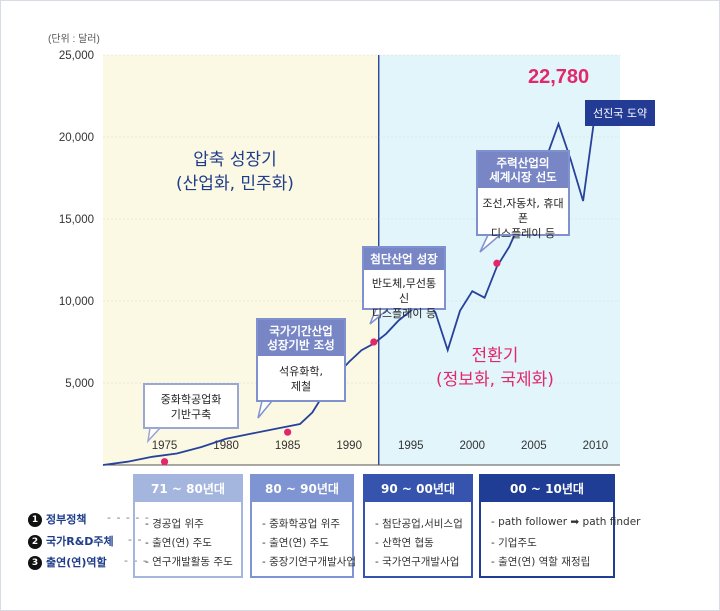 This screenshot has height=611, width=720. I want to click on period-row-policy: - 중화학공업 위주, so click(301, 524).